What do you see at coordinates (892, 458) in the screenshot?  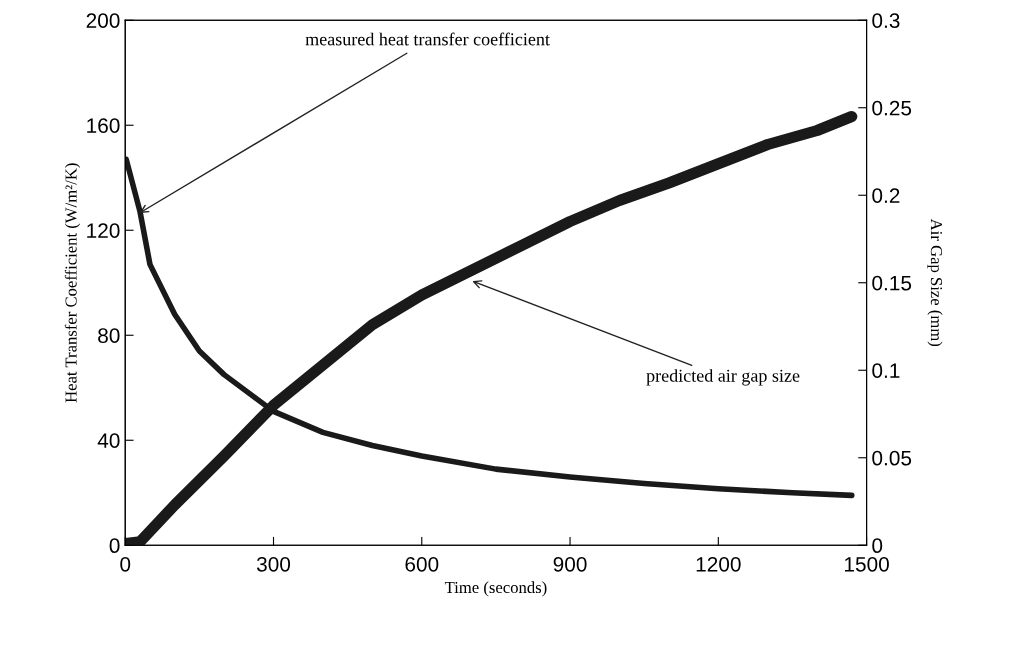 I see `y2-tick-label: 0.05` at bounding box center [892, 458].